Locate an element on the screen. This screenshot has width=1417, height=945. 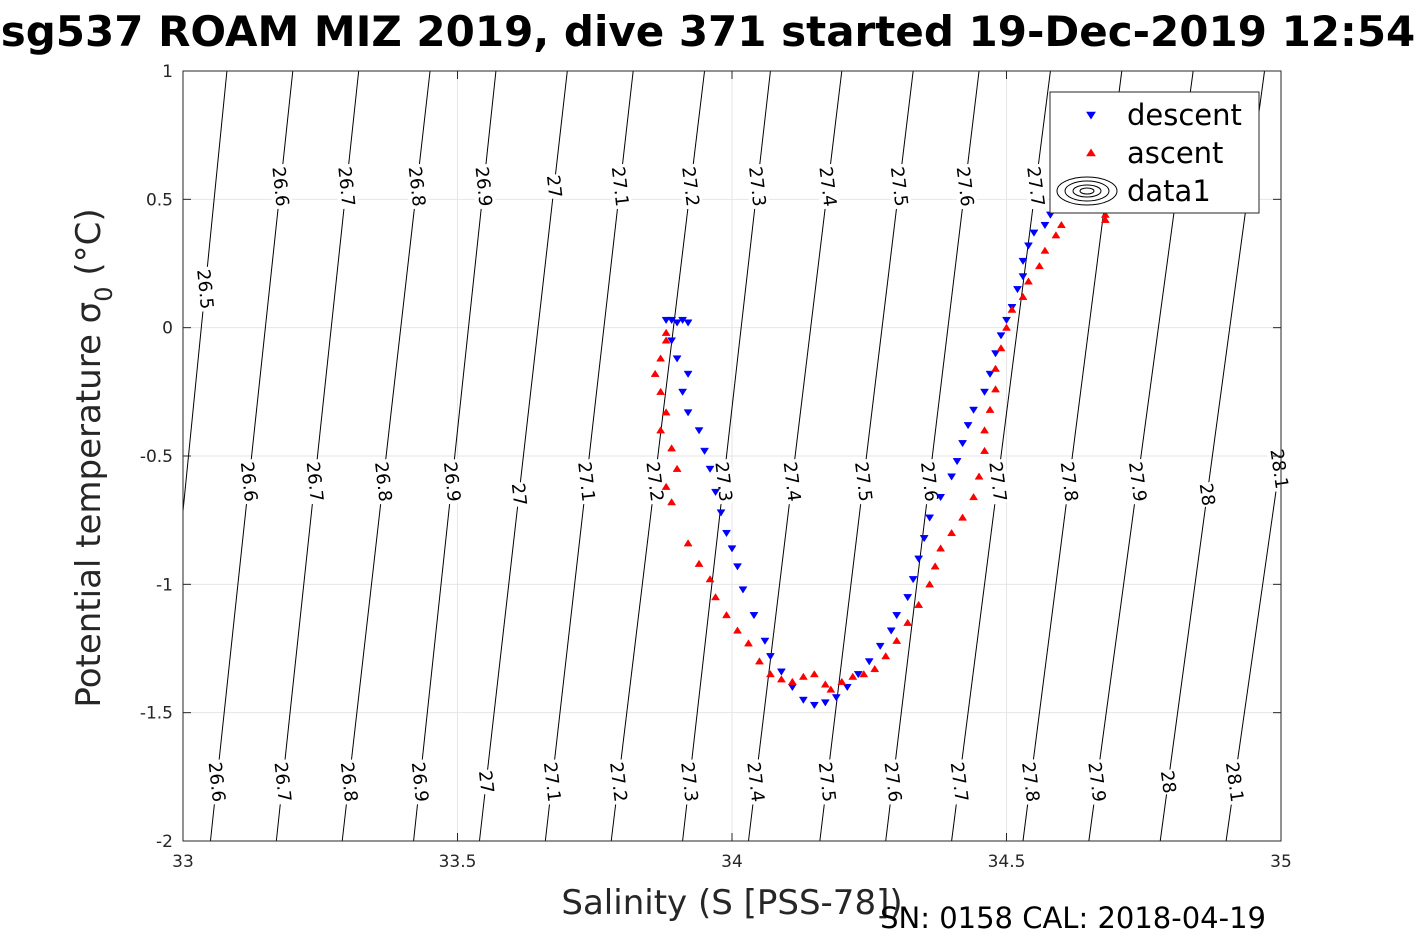
contour-label-27.6: 27.6 is located at coordinates (893, 782).